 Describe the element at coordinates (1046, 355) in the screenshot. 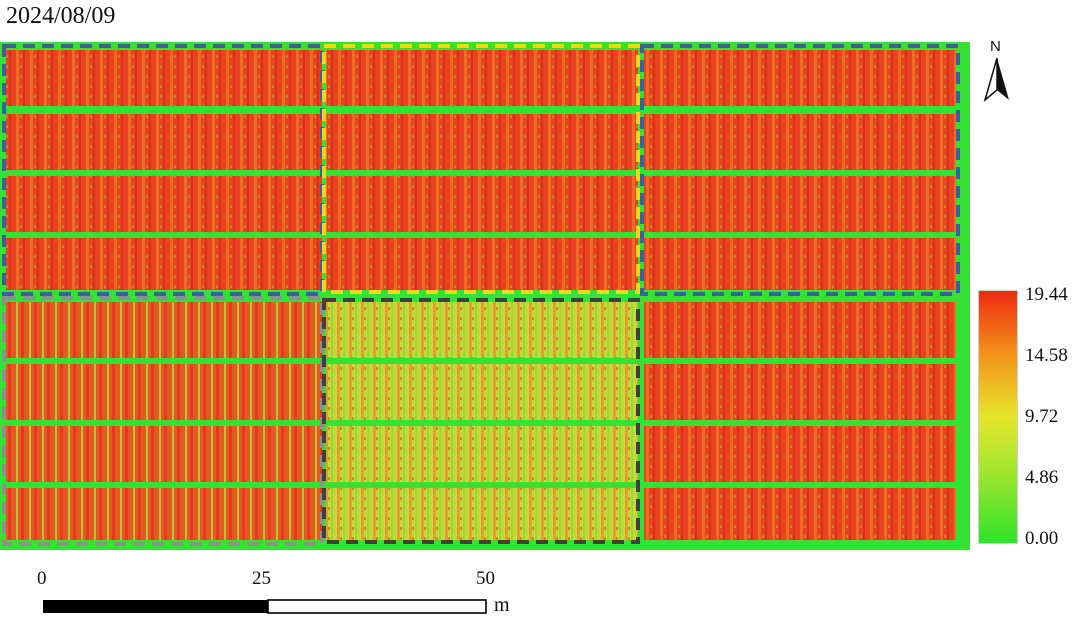

I see `legend-tick-label: 14.58` at that location.